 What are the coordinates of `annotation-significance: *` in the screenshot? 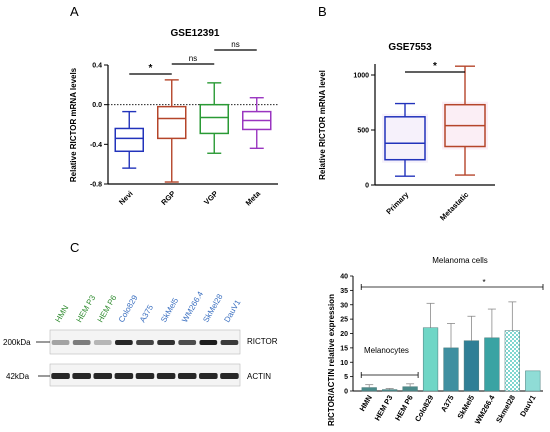 It's located at (483, 282).